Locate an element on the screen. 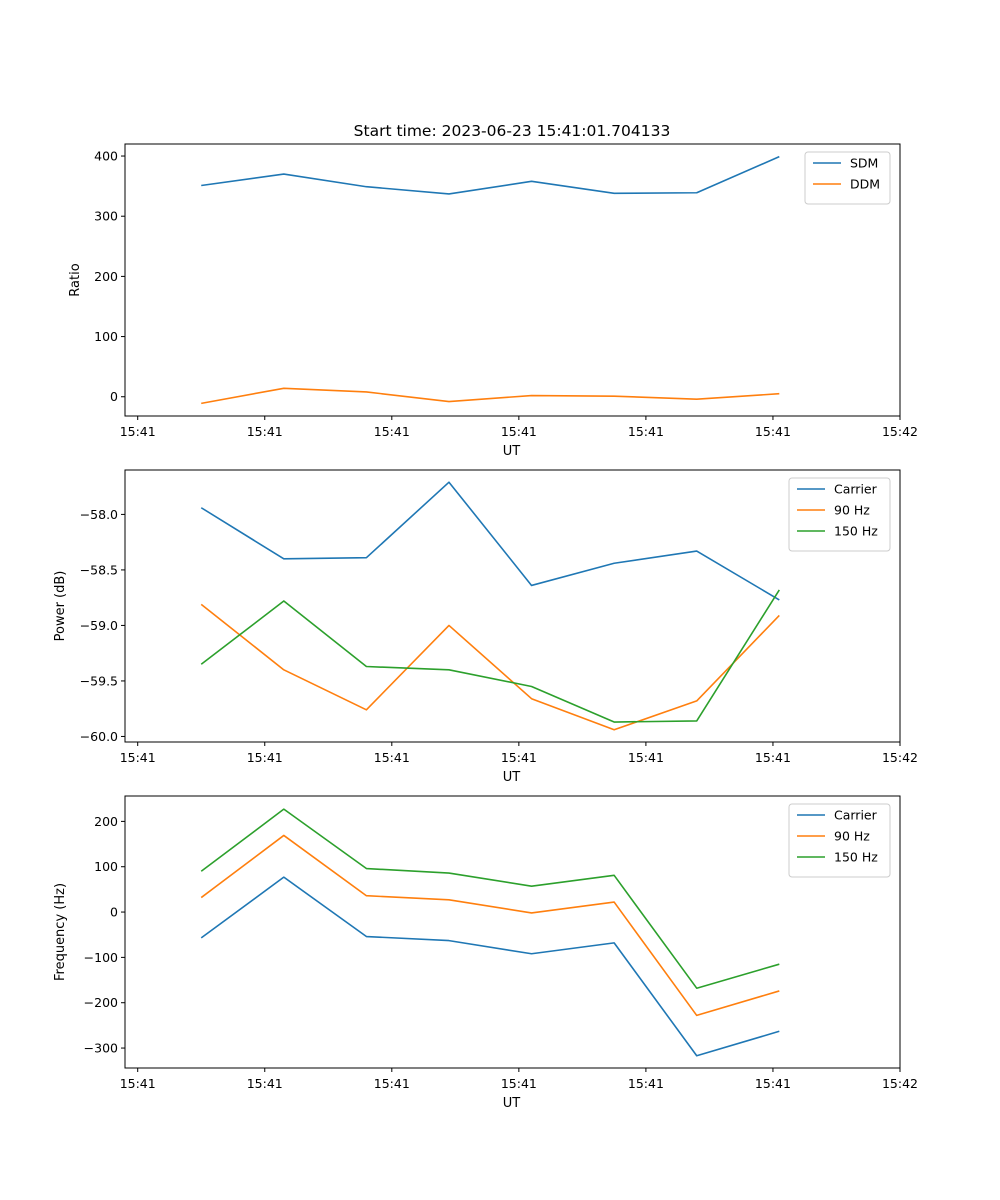  frequency-y-tick-label: 100 is located at coordinates (106, 866).